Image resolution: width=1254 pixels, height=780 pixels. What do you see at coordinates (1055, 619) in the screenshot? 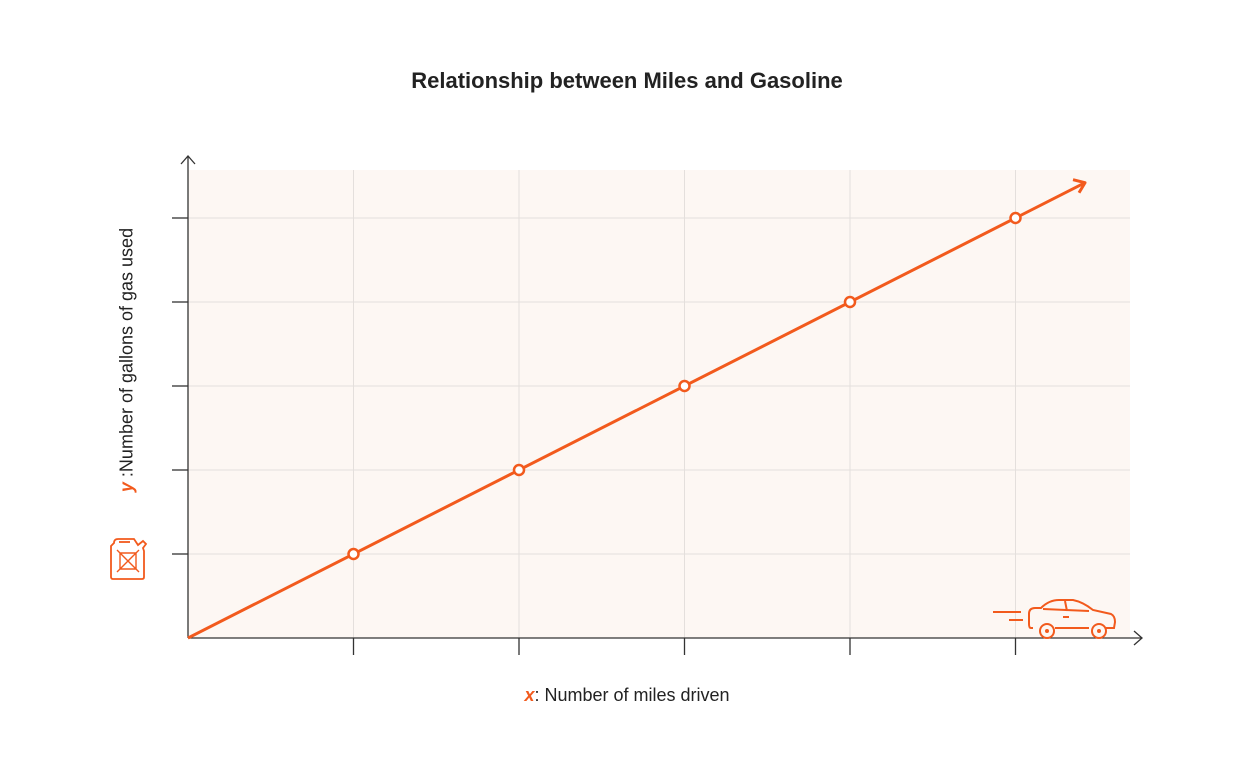
I see `car-icon` at bounding box center [1055, 619].